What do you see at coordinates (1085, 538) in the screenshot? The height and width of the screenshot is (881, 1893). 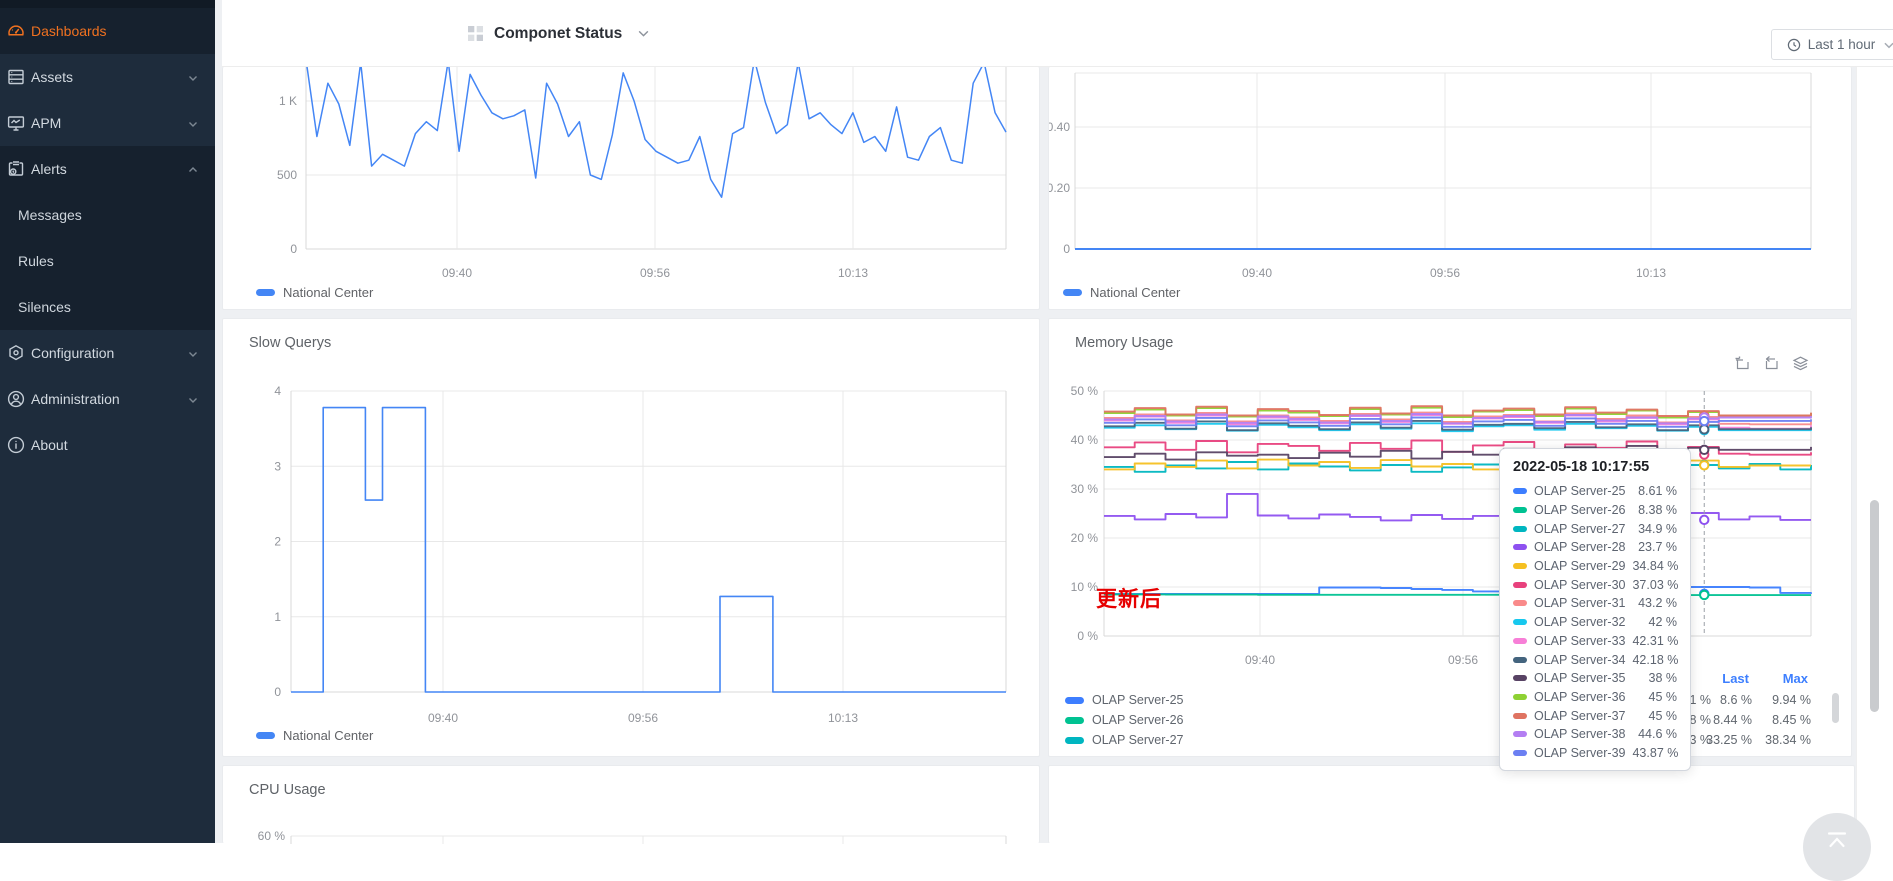 I see `svg-text: 20 %` at bounding box center [1085, 538].